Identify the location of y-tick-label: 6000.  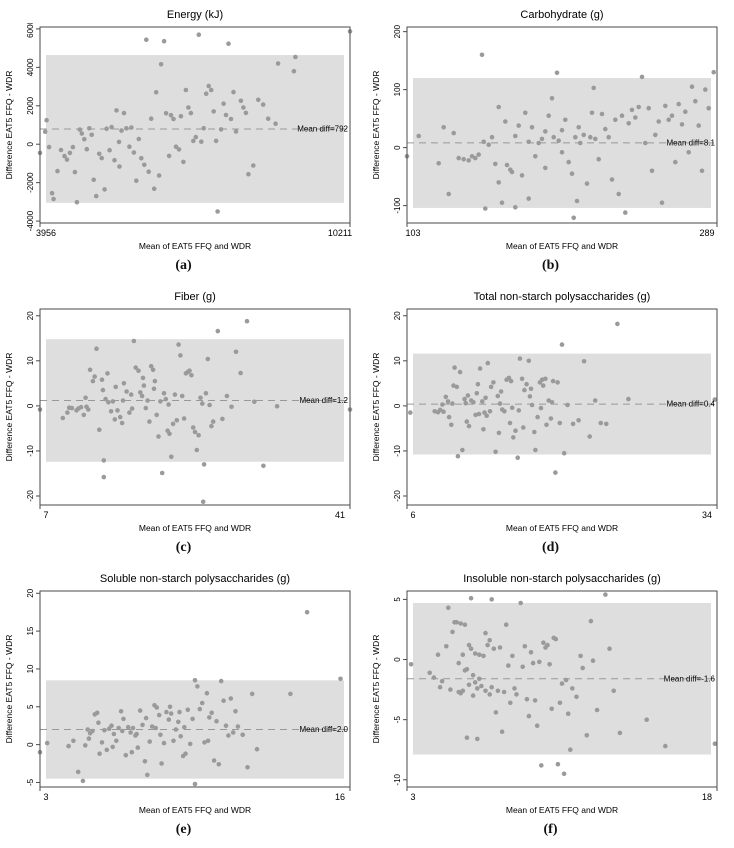
(30, 30).